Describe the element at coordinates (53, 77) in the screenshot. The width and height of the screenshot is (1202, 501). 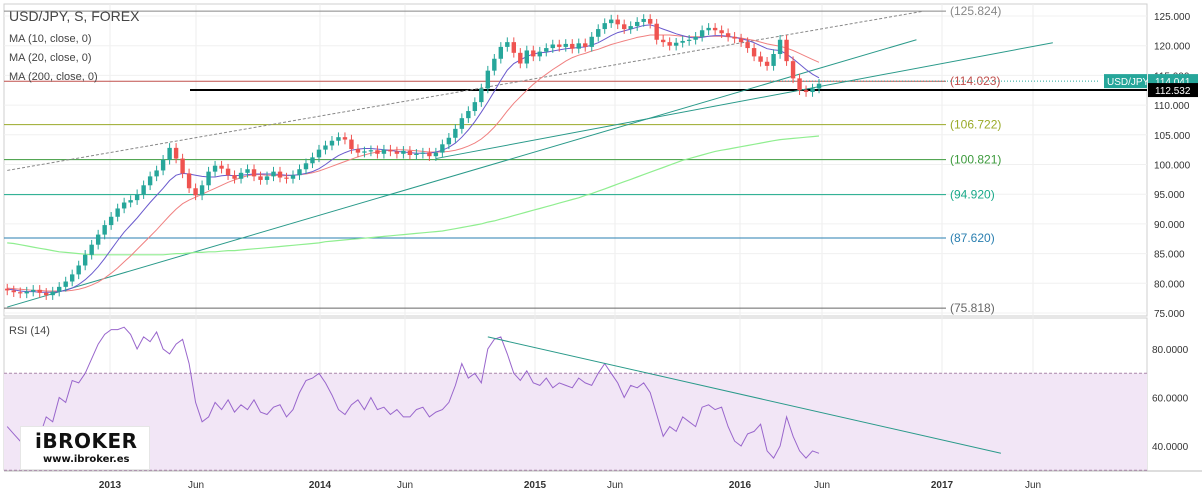
I see `overlay-label: MA (200, close, 0)` at that location.